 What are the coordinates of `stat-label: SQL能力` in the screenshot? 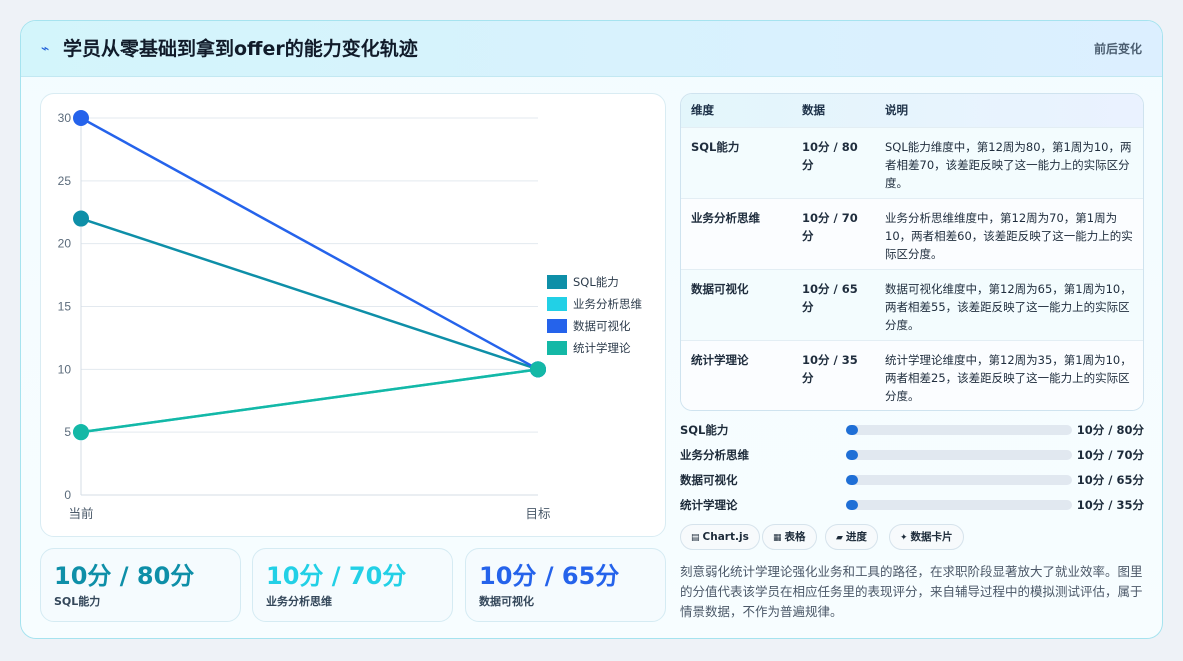 It's located at (77, 601).